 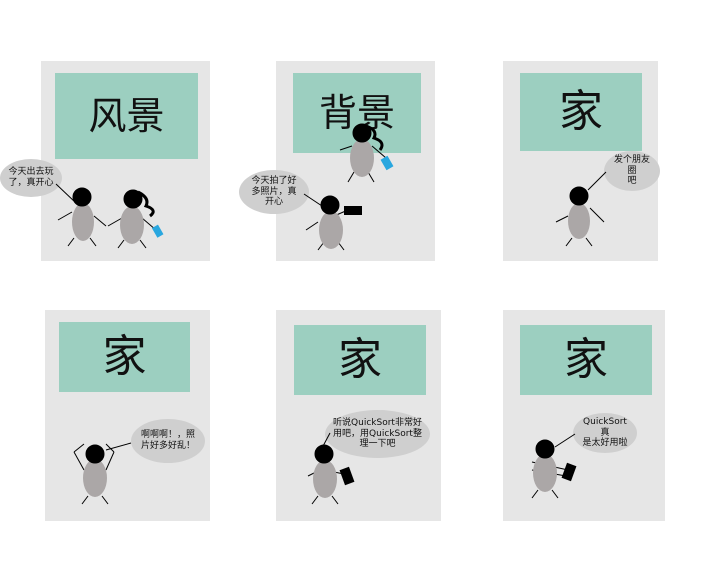 What do you see at coordinates (82, 217) in the screenshot?
I see `panel-1-boy` at bounding box center [82, 217].